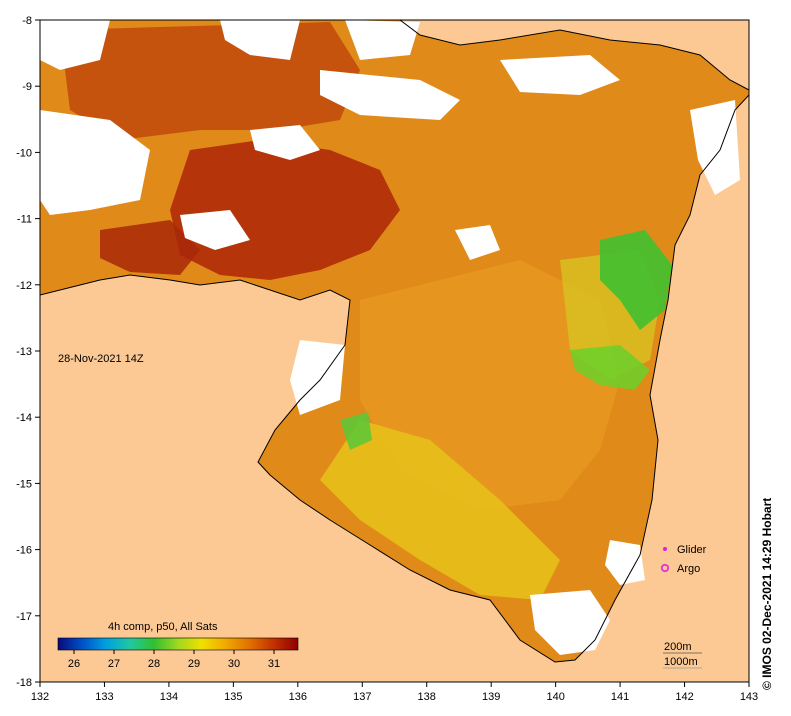  What do you see at coordinates (24, 551) in the screenshot?
I see `lat-tick-label: -16` at bounding box center [24, 551].